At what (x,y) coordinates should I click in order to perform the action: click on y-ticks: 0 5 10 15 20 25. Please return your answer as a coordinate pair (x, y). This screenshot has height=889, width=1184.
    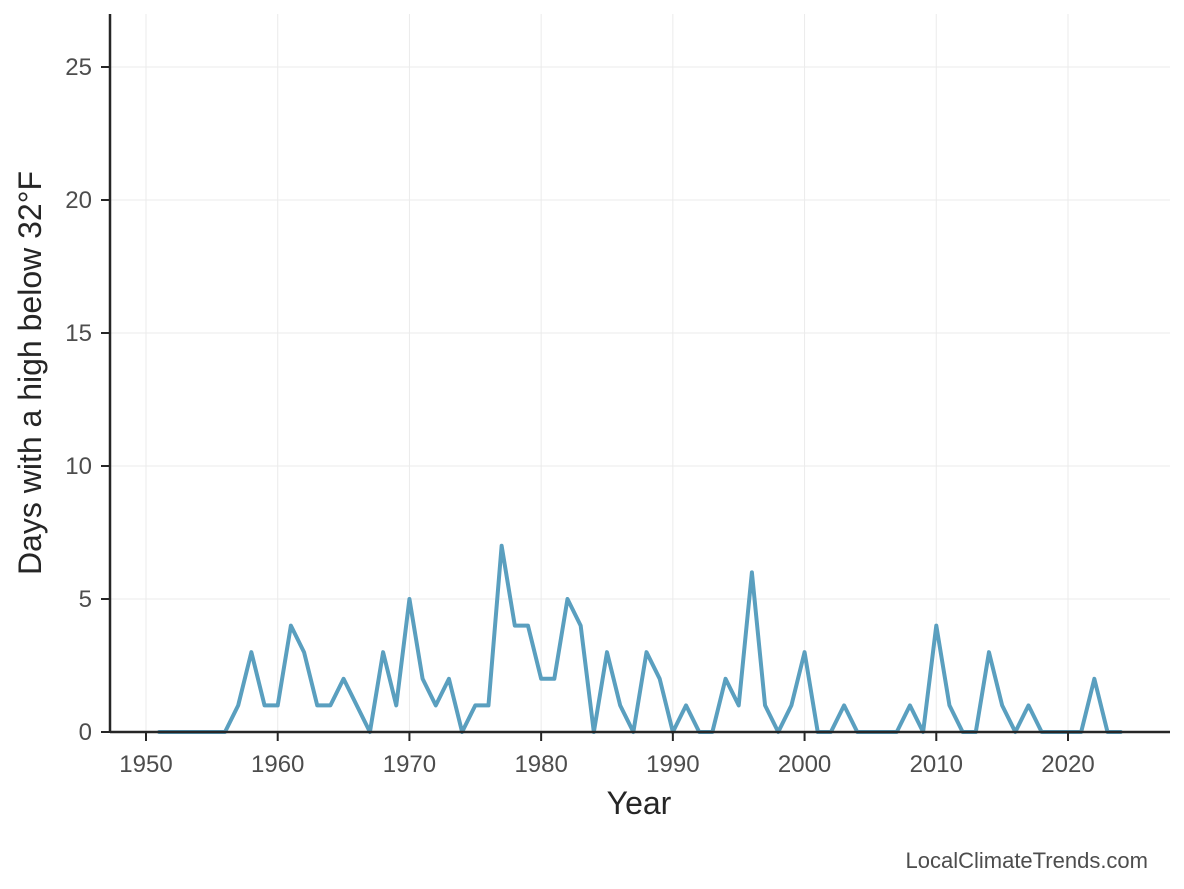
    Looking at the image, I should click on (87, 400).